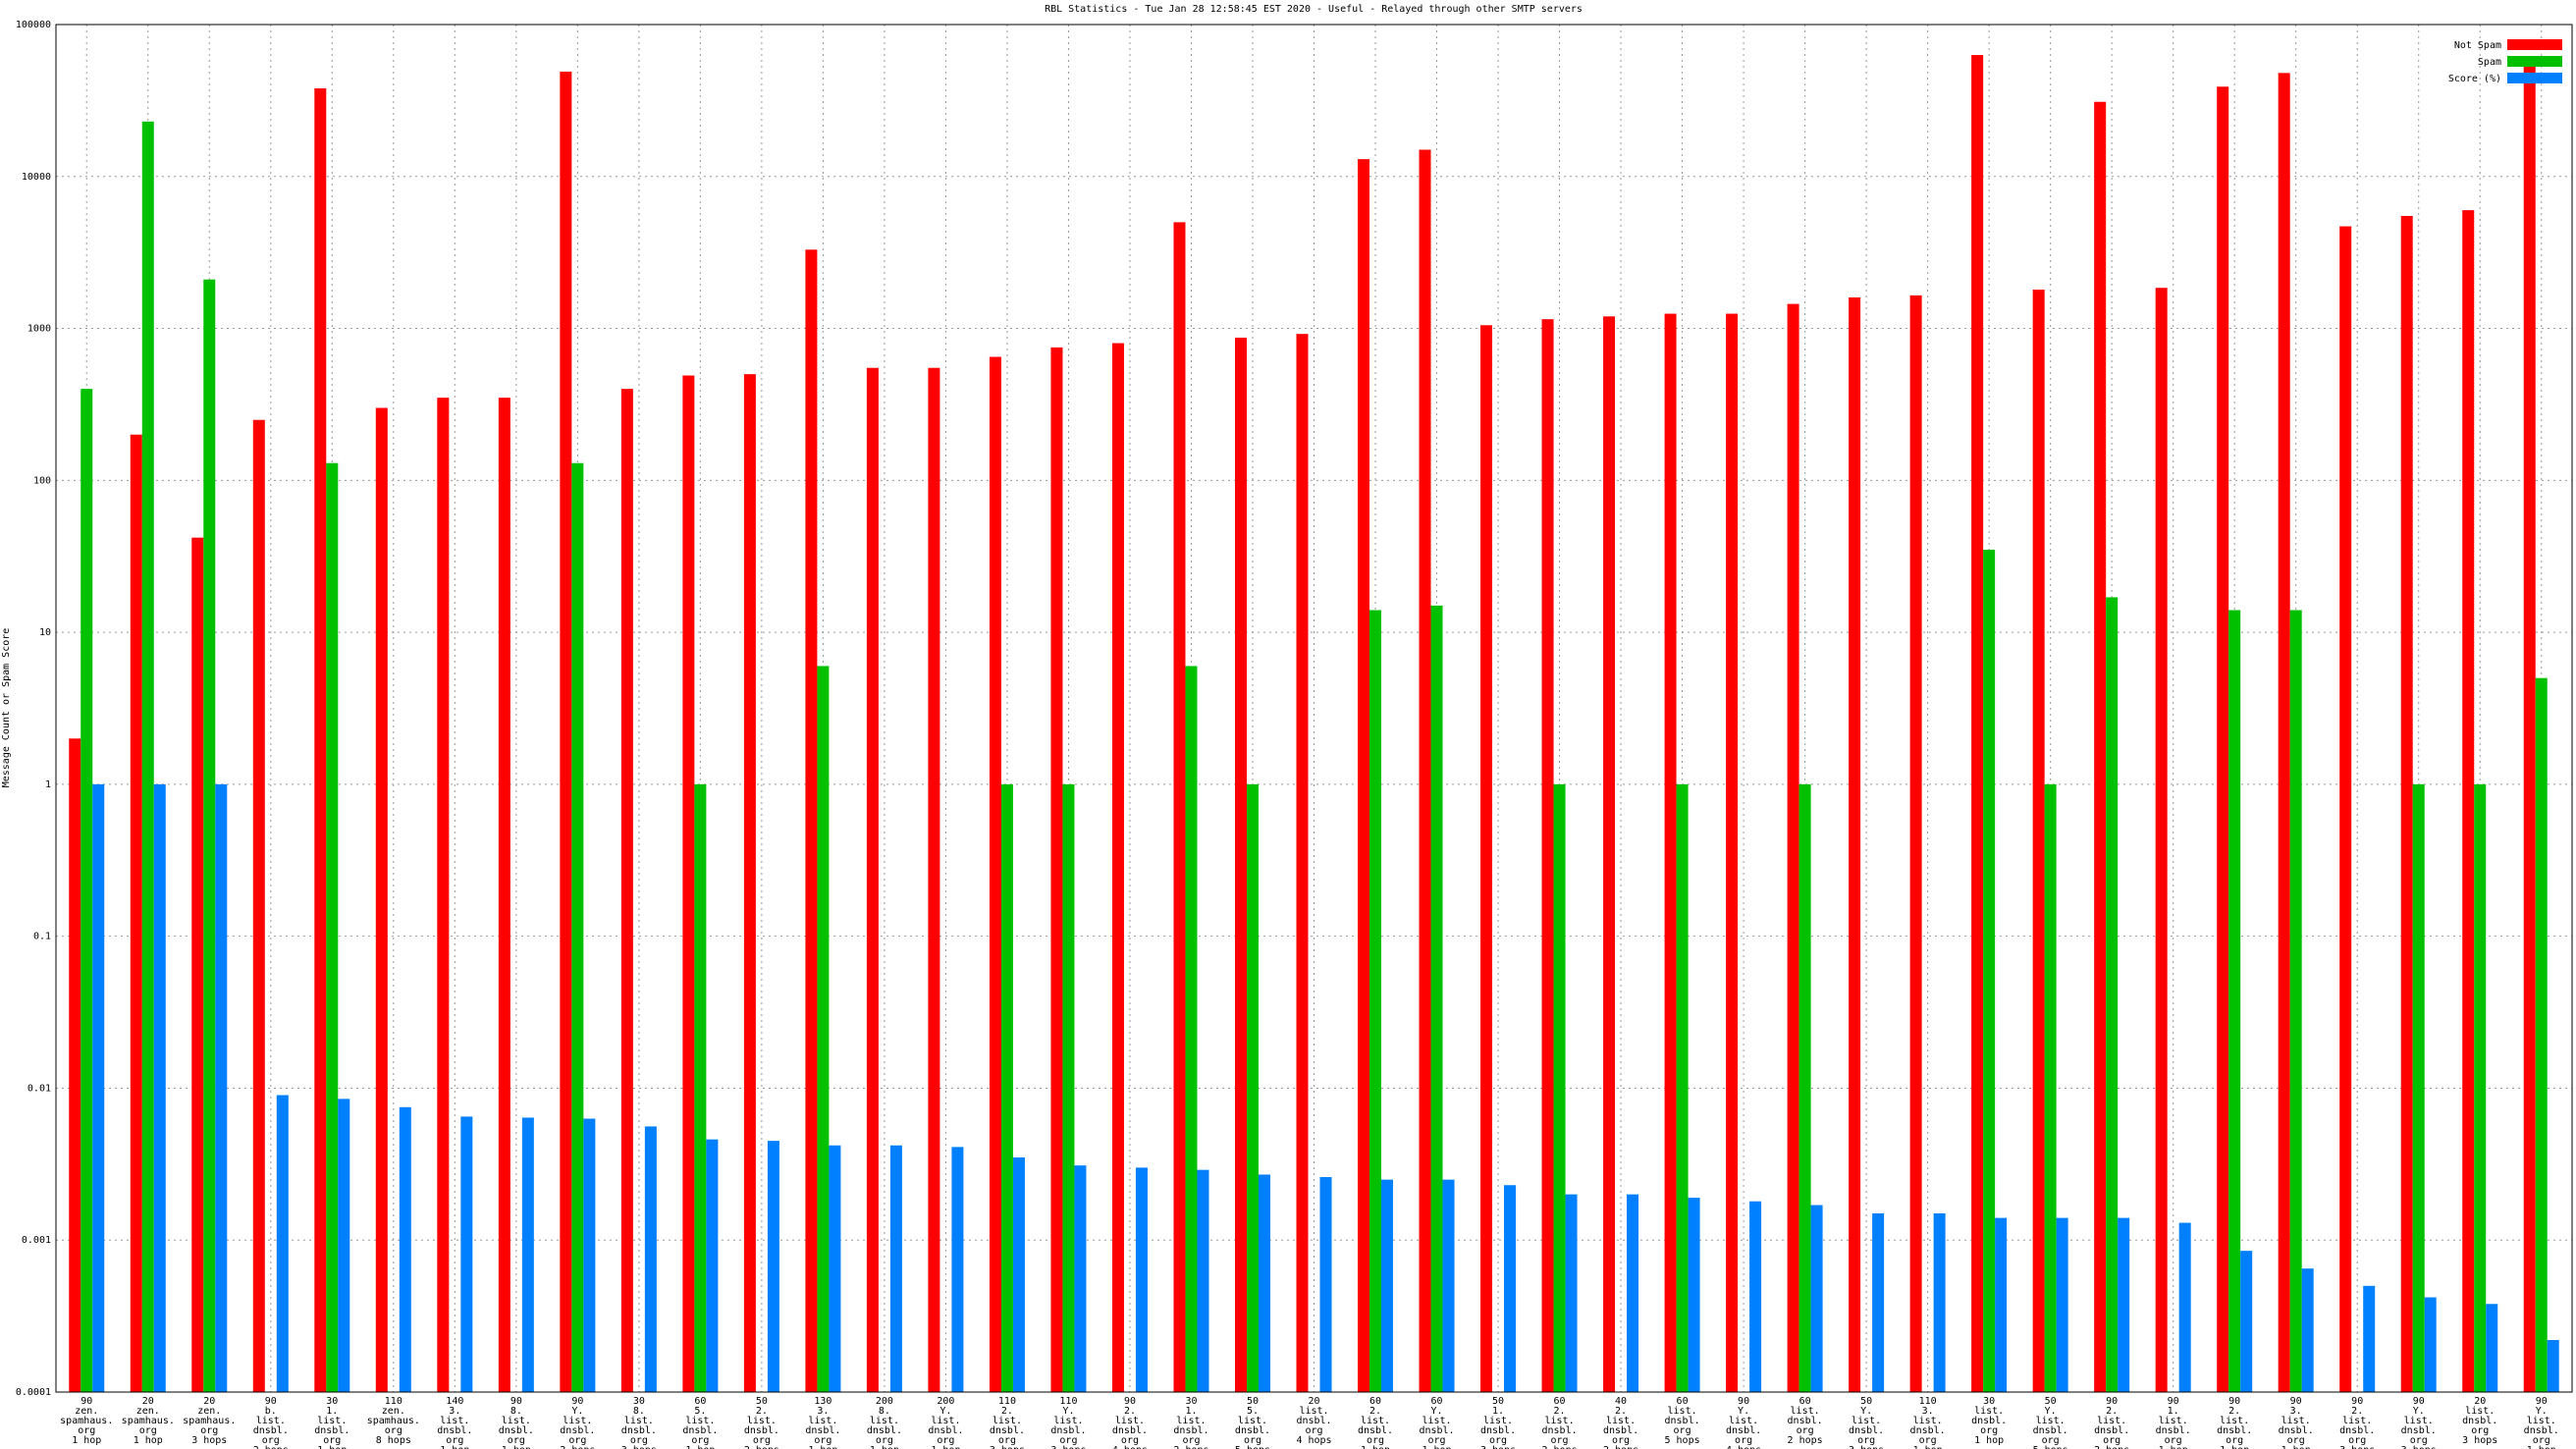 Image resolution: width=2576 pixels, height=1449 pixels. What do you see at coordinates (6, 708) in the screenshot?
I see `y-axis-label: Message Count or Spam Score` at bounding box center [6, 708].